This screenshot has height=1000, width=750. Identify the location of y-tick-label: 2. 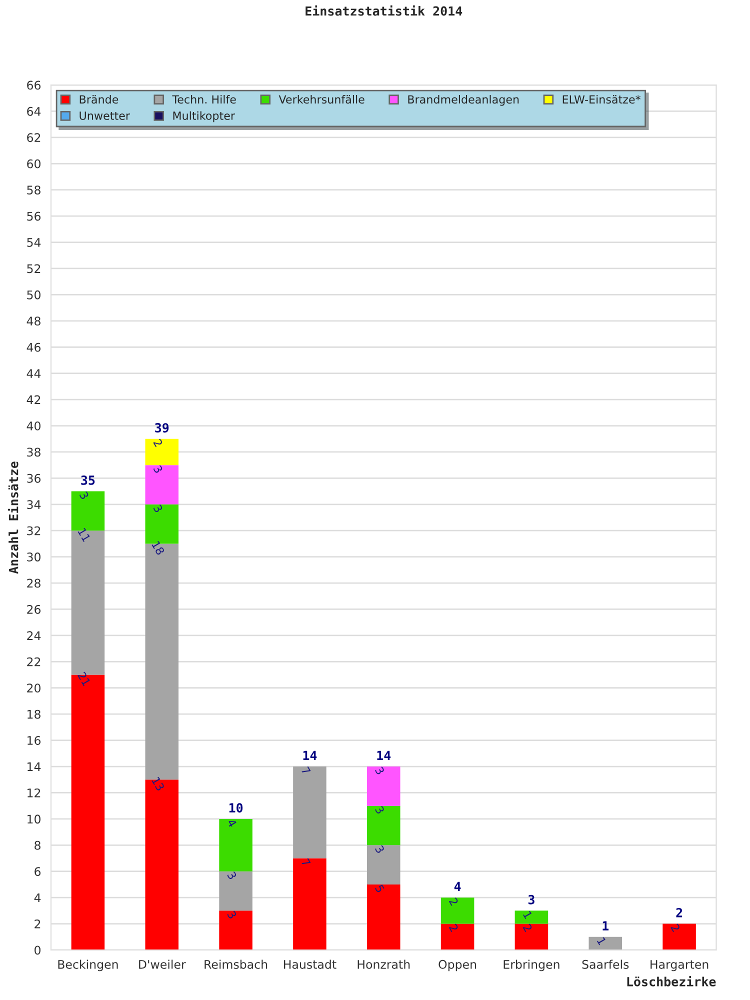
(37, 924).